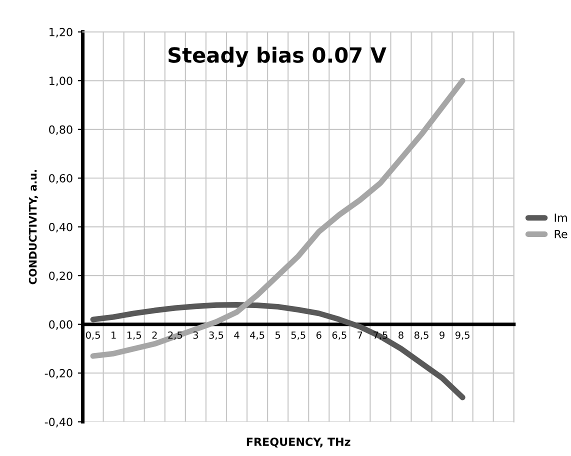  Describe the element at coordinates (462, 335) in the screenshot. I see `x-tick-label: 9,5` at that location.